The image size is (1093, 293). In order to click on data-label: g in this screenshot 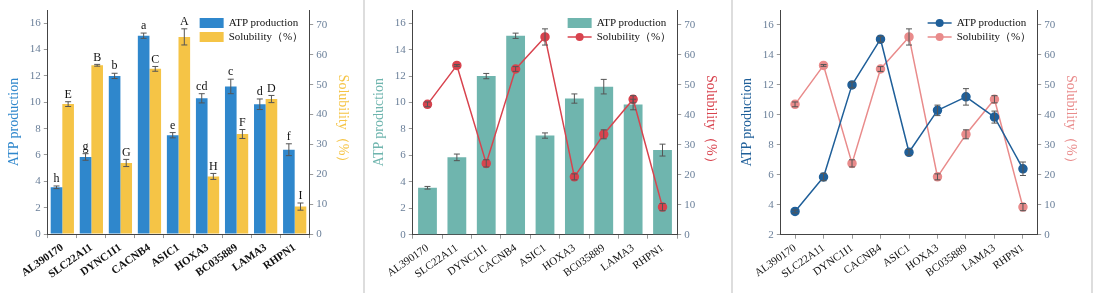, I will do `click(85, 145)`.